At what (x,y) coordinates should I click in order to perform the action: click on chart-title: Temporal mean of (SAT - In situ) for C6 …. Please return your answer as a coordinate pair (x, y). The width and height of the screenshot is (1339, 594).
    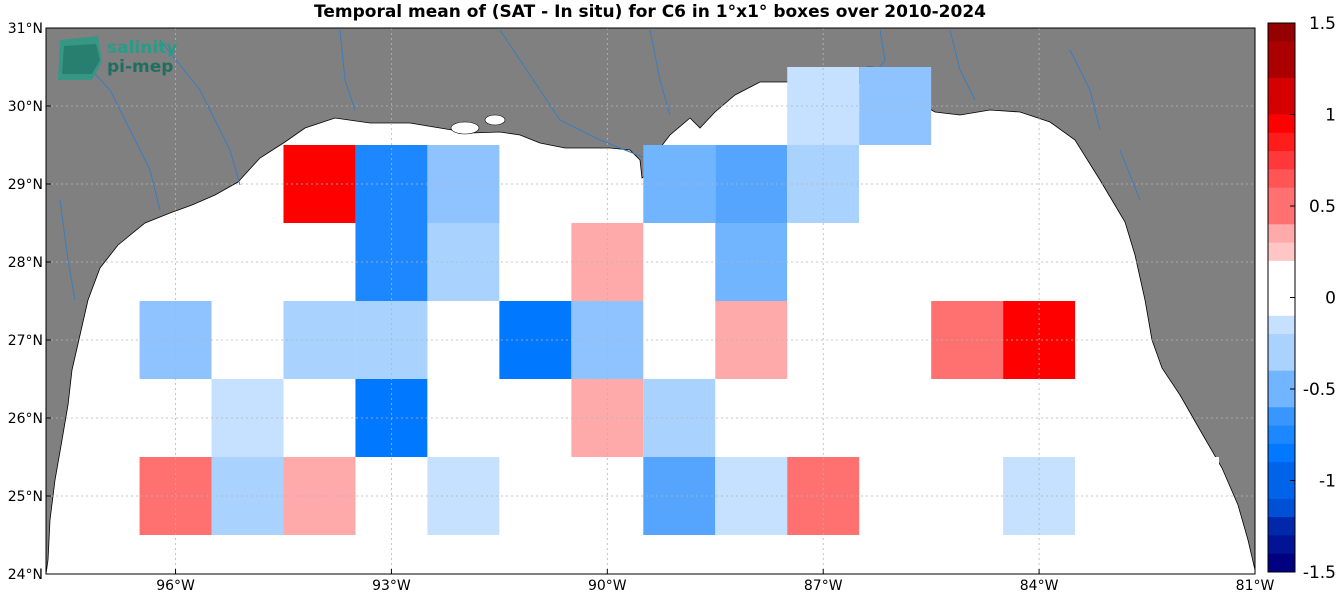
    Looking at the image, I should click on (650, 12).